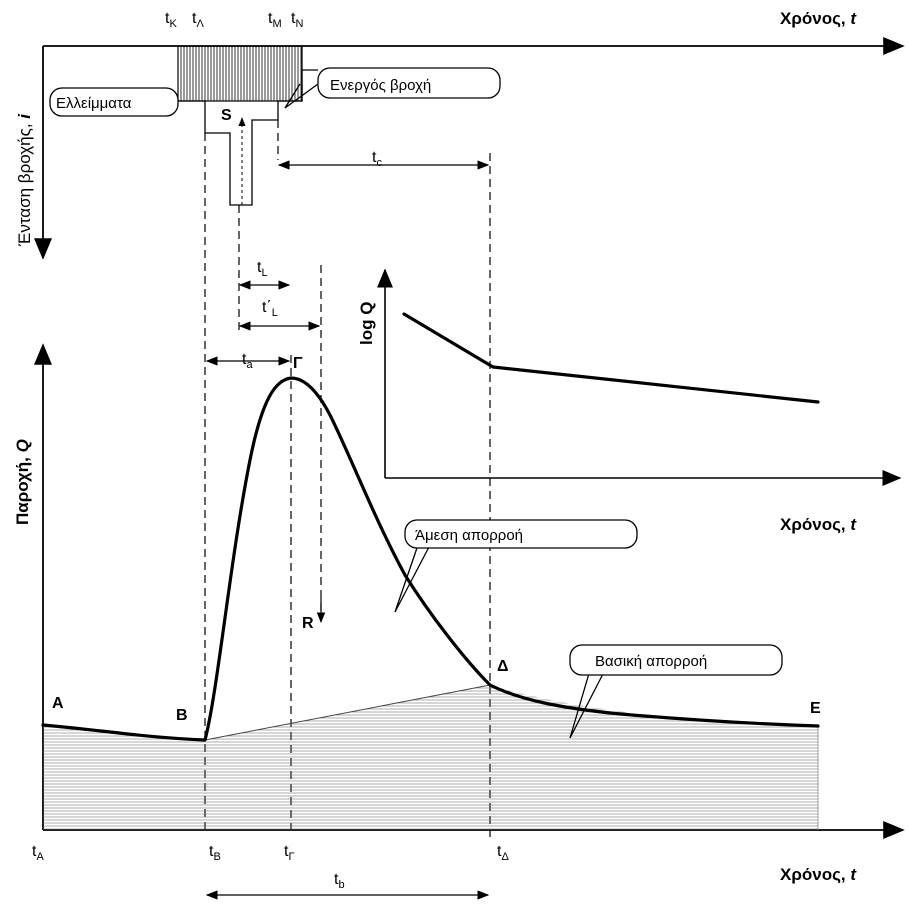  What do you see at coordinates (469, 535) in the screenshot?
I see `direct-runoff-label: Άμεση απορροή` at bounding box center [469, 535].